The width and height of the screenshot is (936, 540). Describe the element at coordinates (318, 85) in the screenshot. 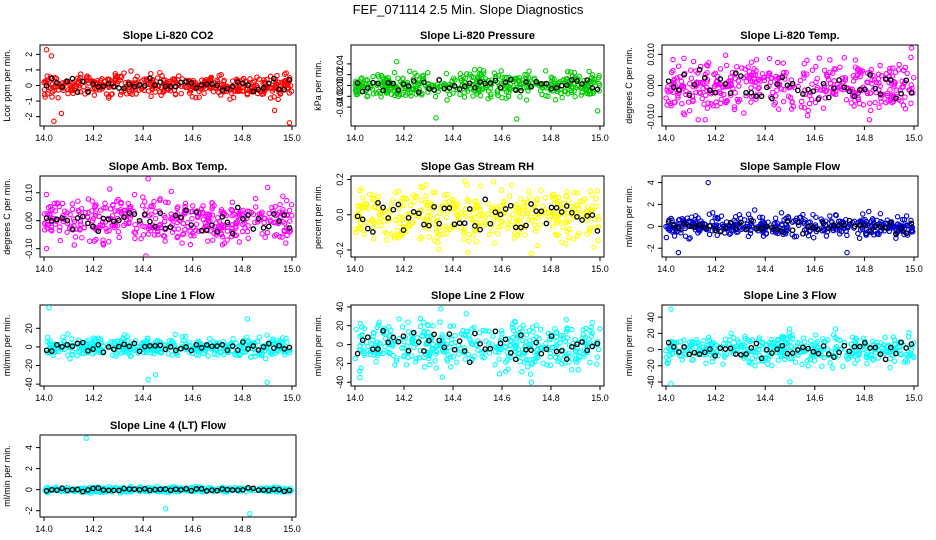

I see `y-axis-label: kPa per min.` at that location.